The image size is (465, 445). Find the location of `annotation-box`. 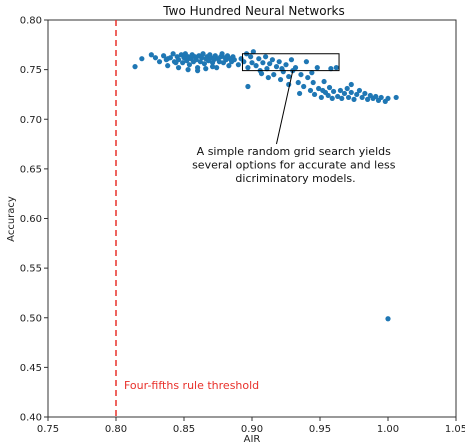

annotation-box is located at coordinates (290, 62).